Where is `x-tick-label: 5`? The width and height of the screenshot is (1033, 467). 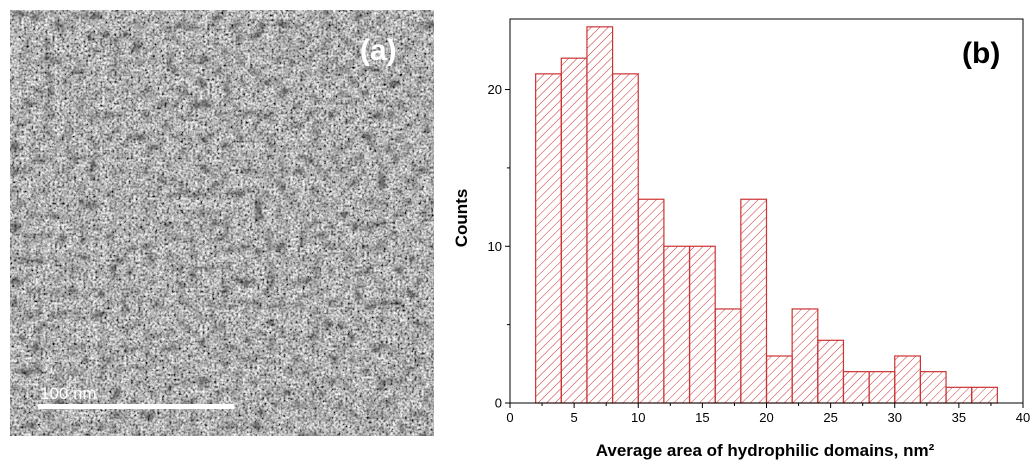
x-tick-label: 5 is located at coordinates (574, 417).